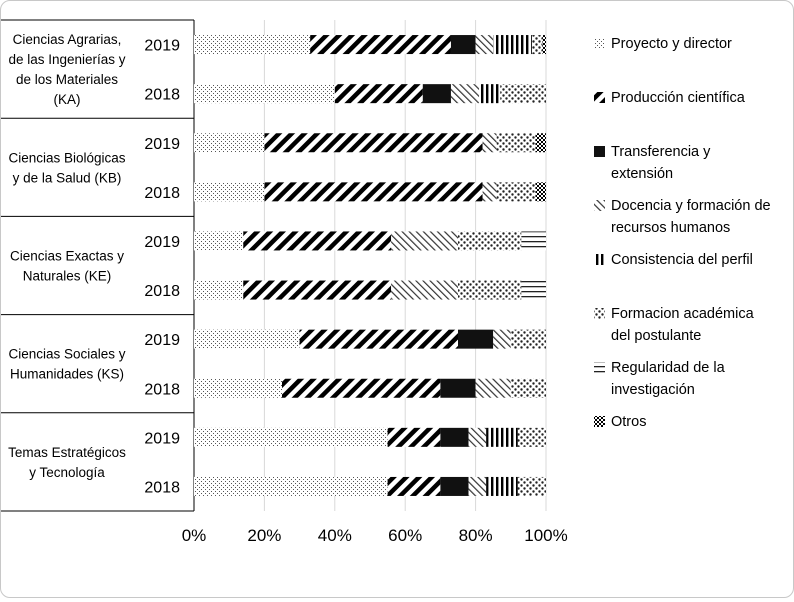  I want to click on category-label: Humanidades (KS), so click(67, 374).